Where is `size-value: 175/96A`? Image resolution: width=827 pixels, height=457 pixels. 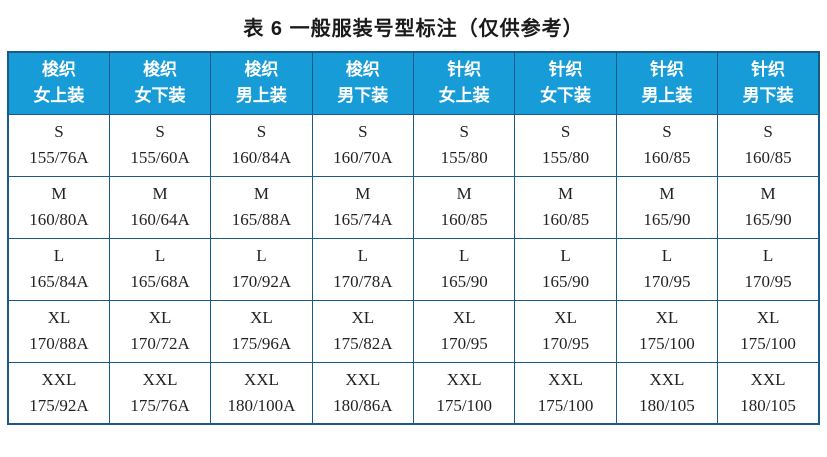
size-value: 175/96A is located at coordinates (261, 343).